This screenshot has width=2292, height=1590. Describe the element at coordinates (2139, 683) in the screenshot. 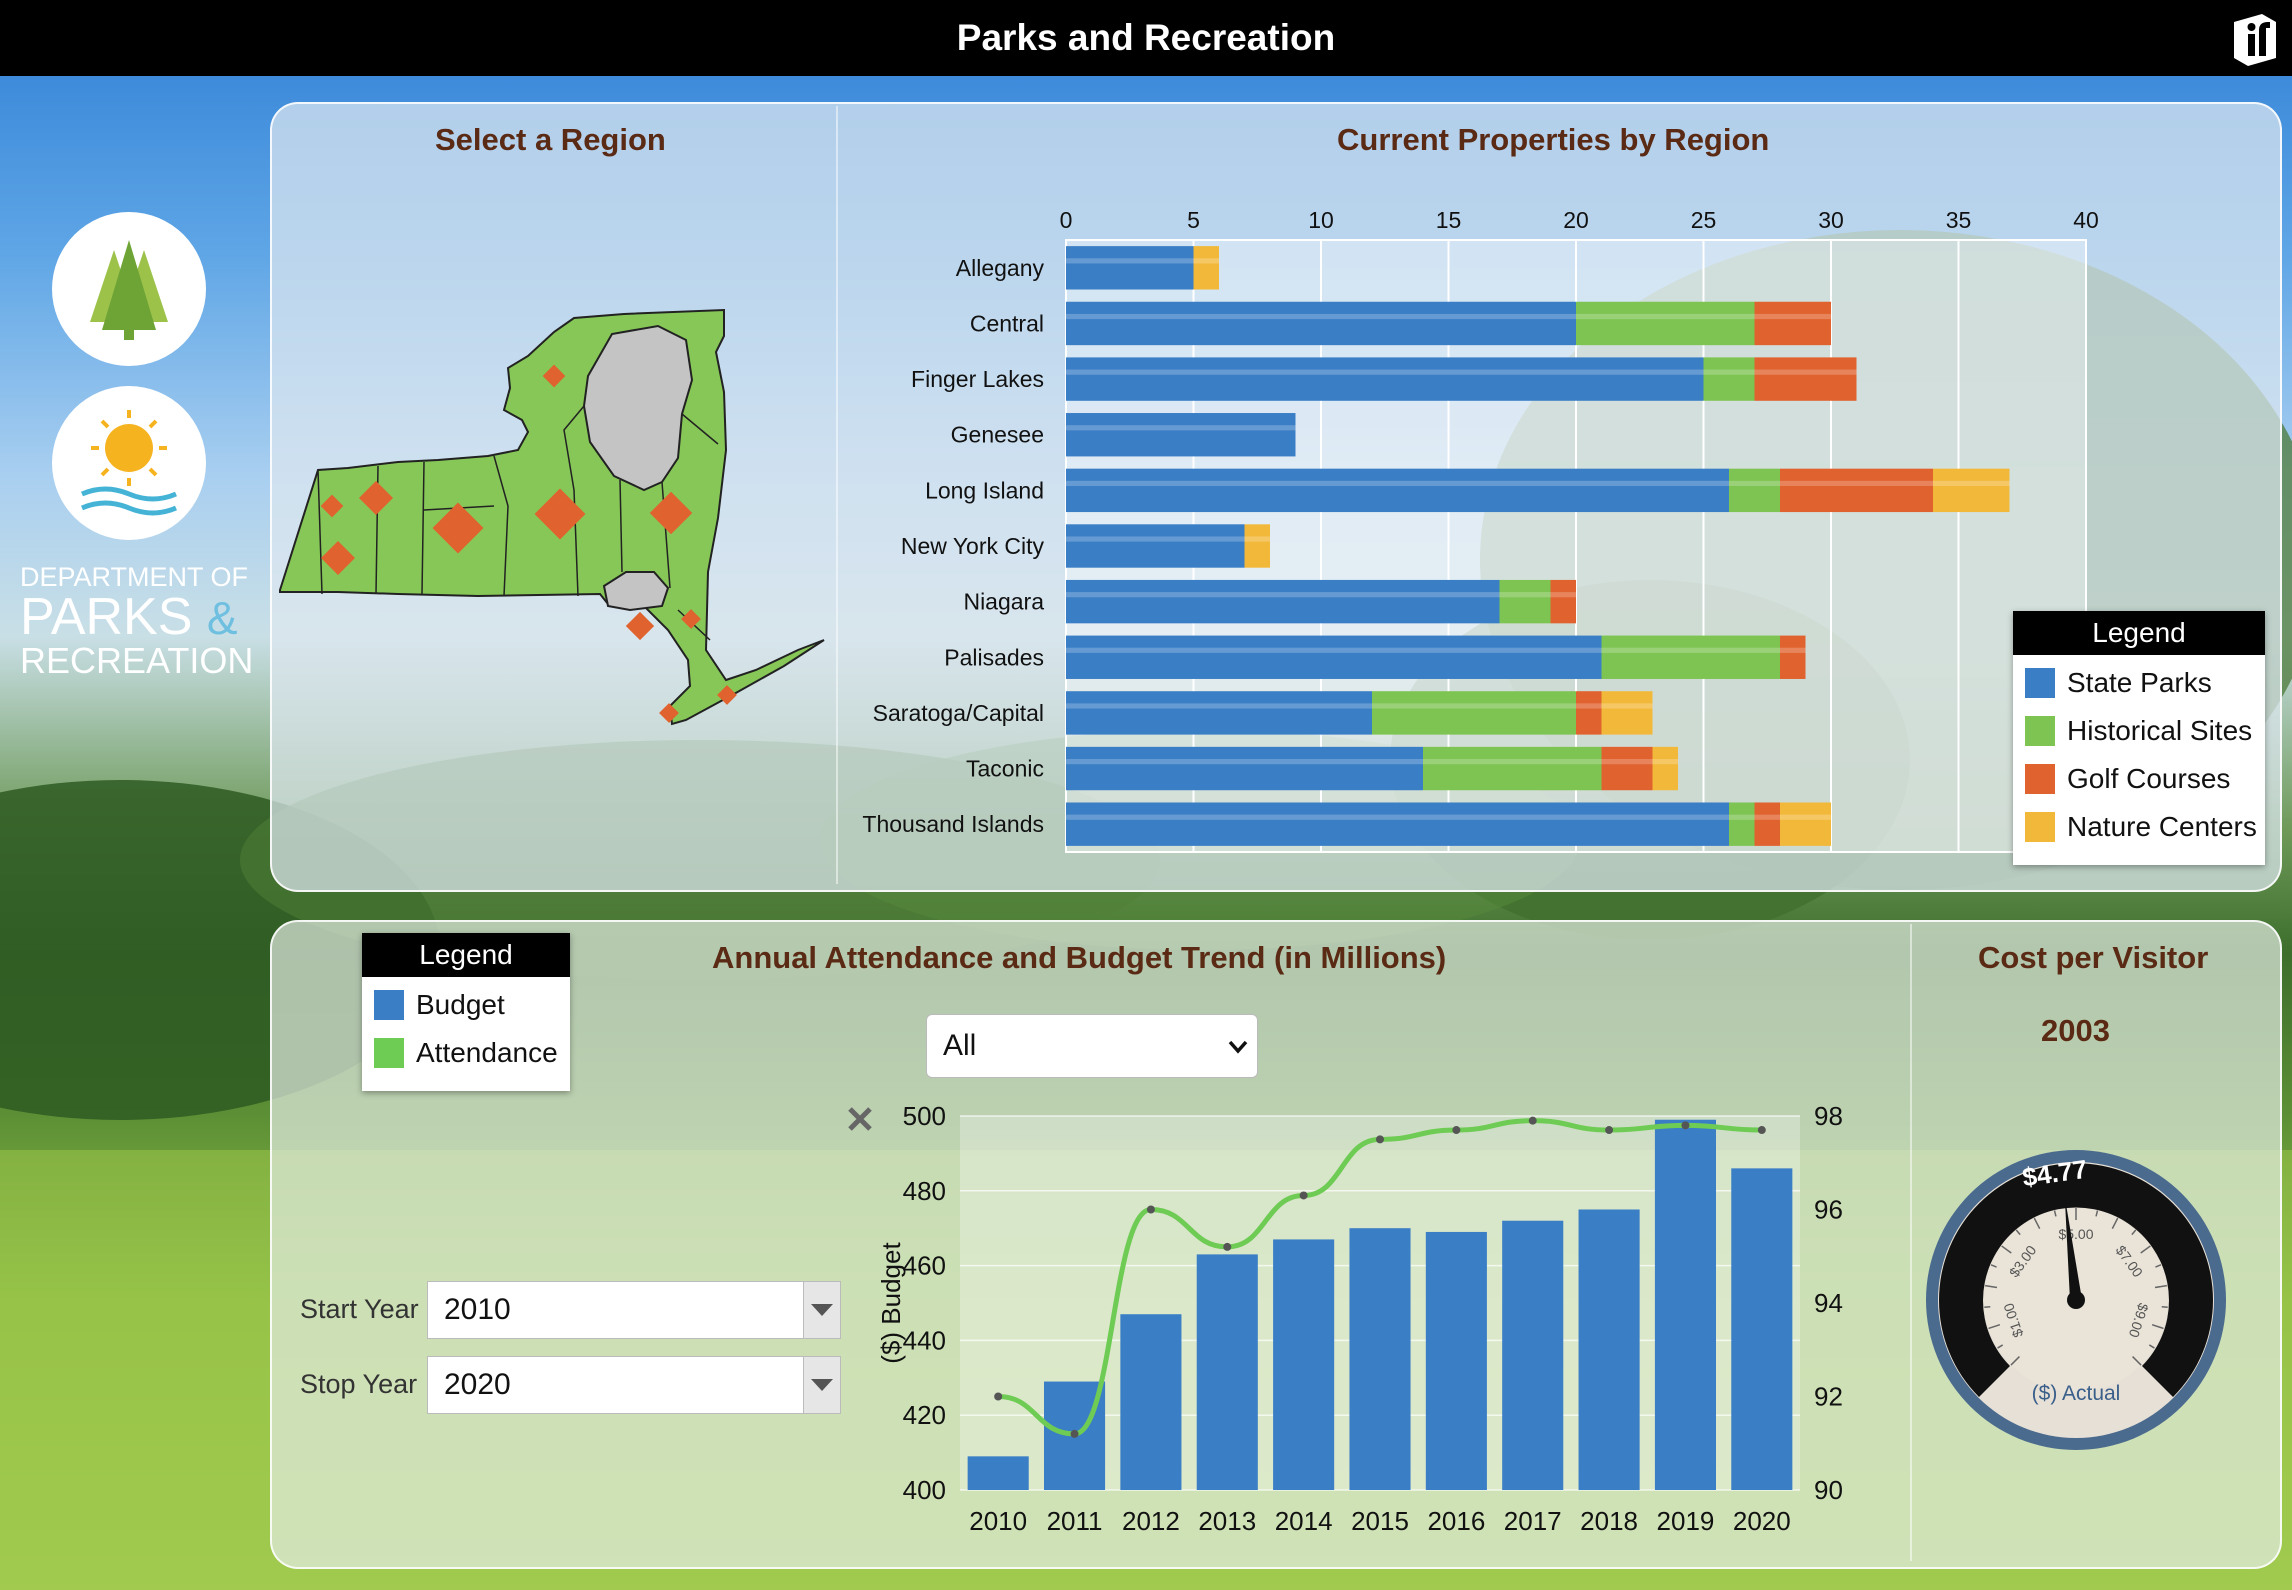

I see `legend-item-state-parks: State Parks` at that location.